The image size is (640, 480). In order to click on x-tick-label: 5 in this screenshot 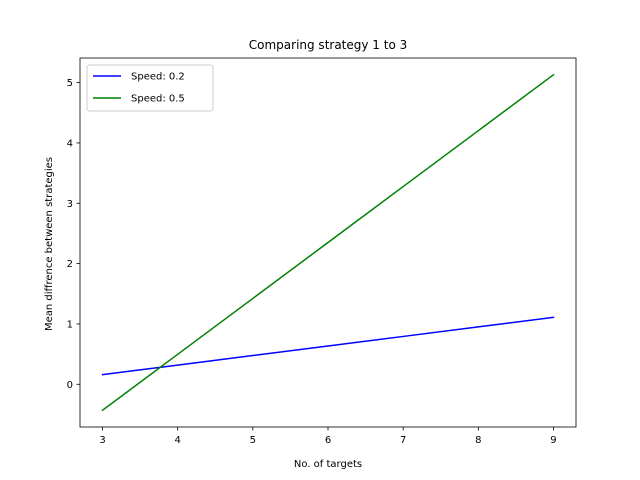, I will do `click(253, 440)`.